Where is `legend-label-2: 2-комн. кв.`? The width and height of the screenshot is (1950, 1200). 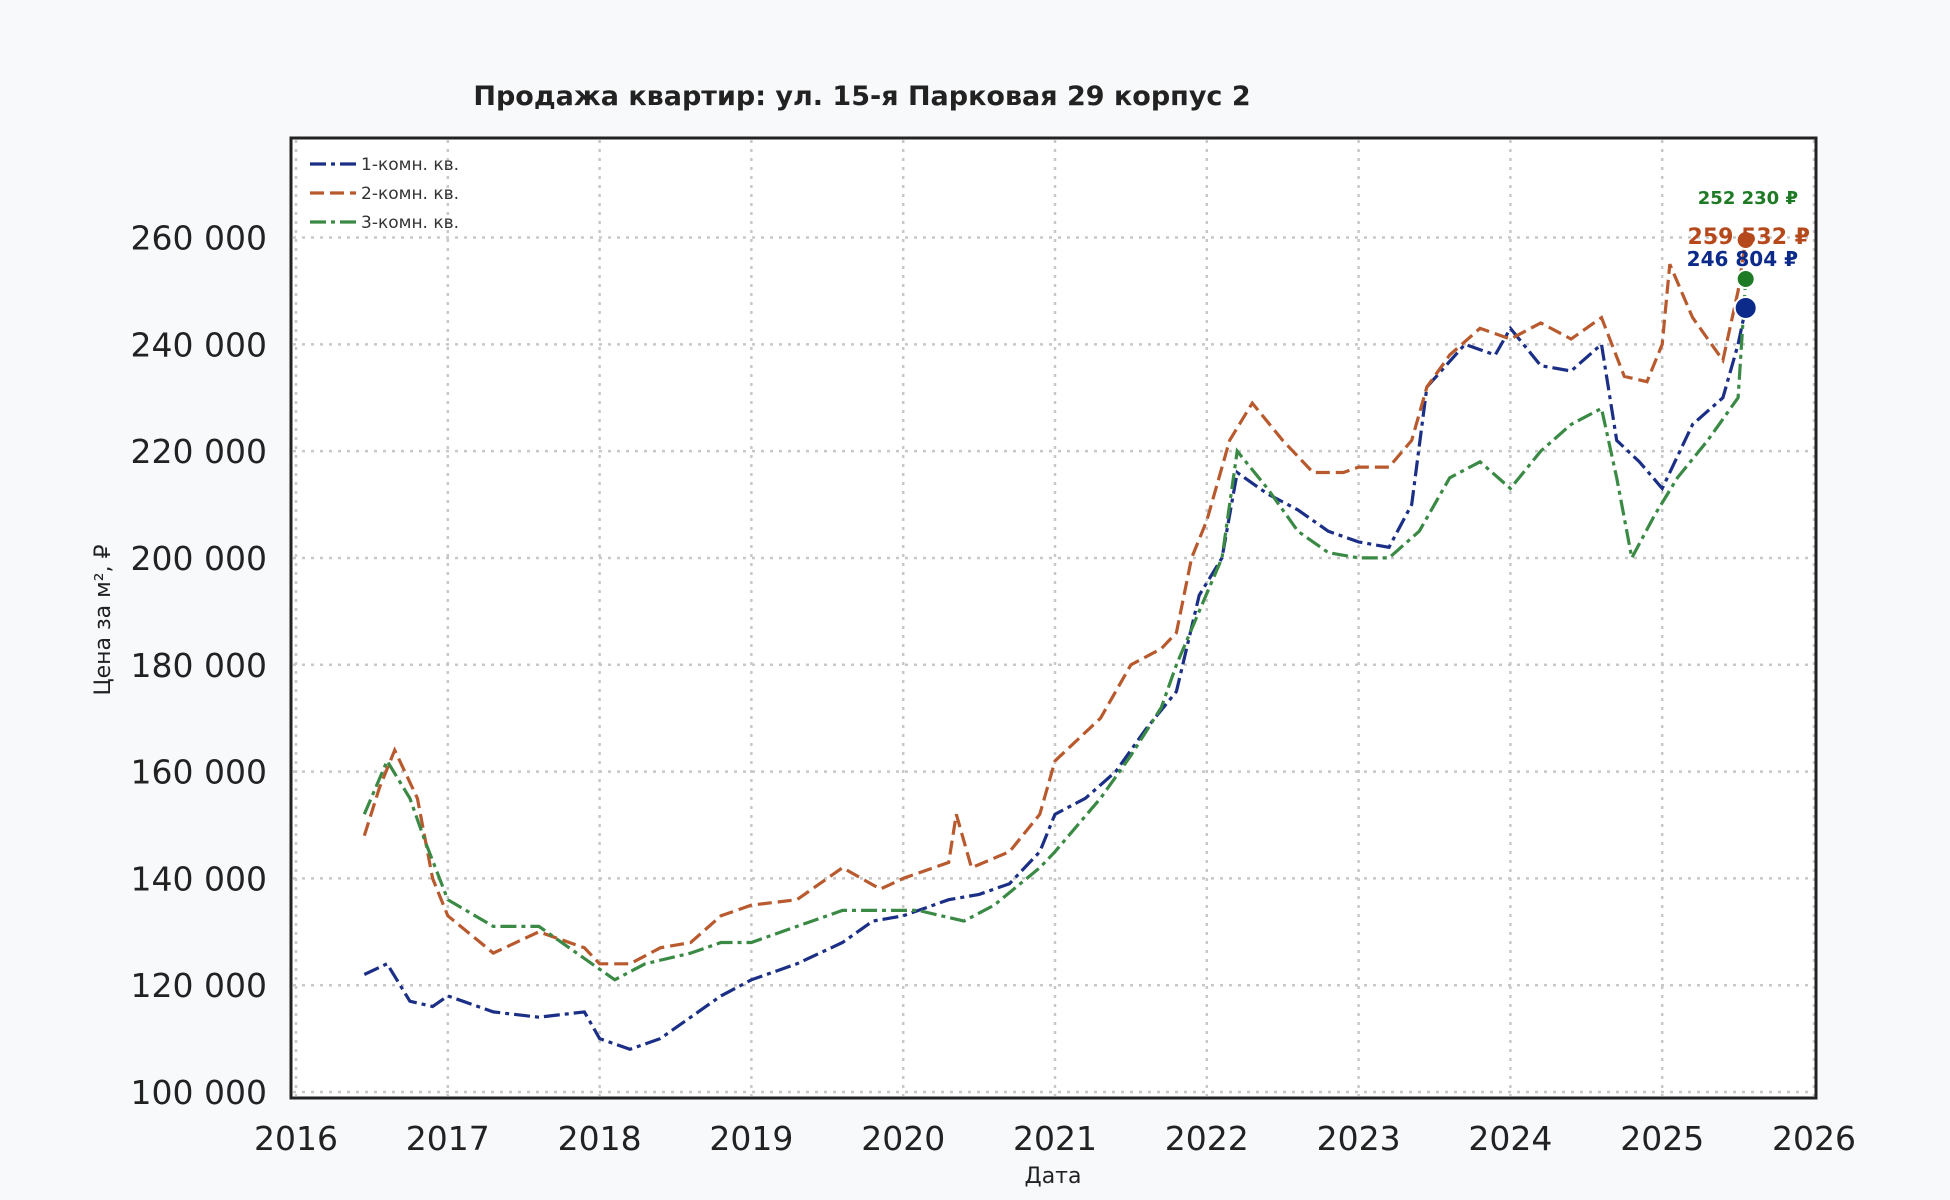 legend-label-2: 2-комн. кв. is located at coordinates (410, 194).